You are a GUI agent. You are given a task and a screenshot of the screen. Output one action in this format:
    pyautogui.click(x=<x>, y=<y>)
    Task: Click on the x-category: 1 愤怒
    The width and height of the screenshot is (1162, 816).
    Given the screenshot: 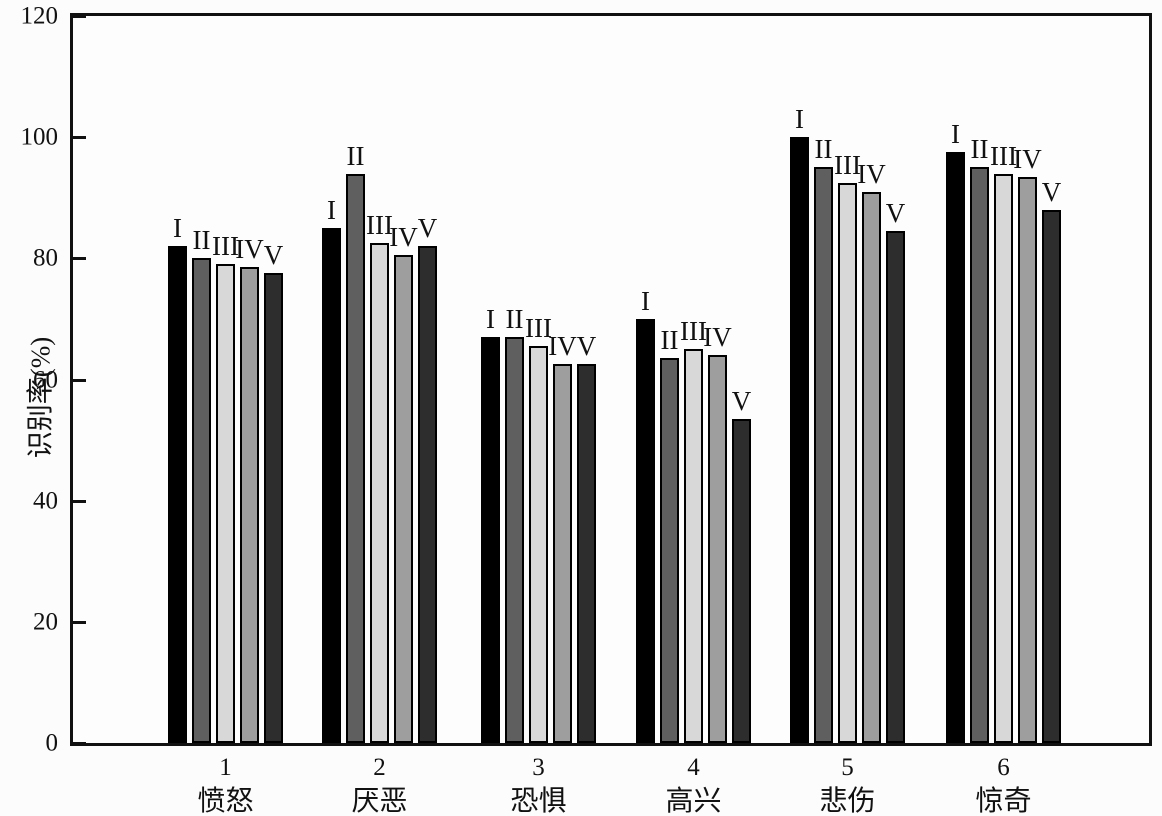 What is the action you would take?
    pyautogui.click(x=225, y=781)
    